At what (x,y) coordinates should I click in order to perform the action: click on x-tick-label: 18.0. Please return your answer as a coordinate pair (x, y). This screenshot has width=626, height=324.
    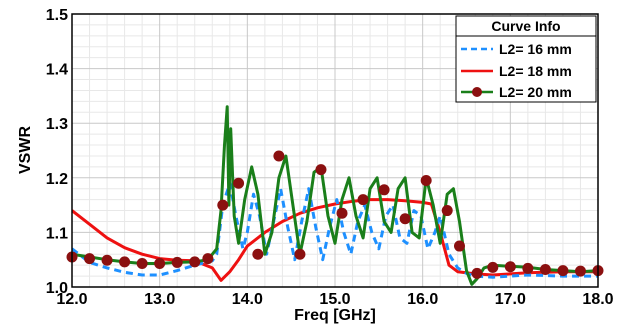
    Looking at the image, I should click on (597, 299).